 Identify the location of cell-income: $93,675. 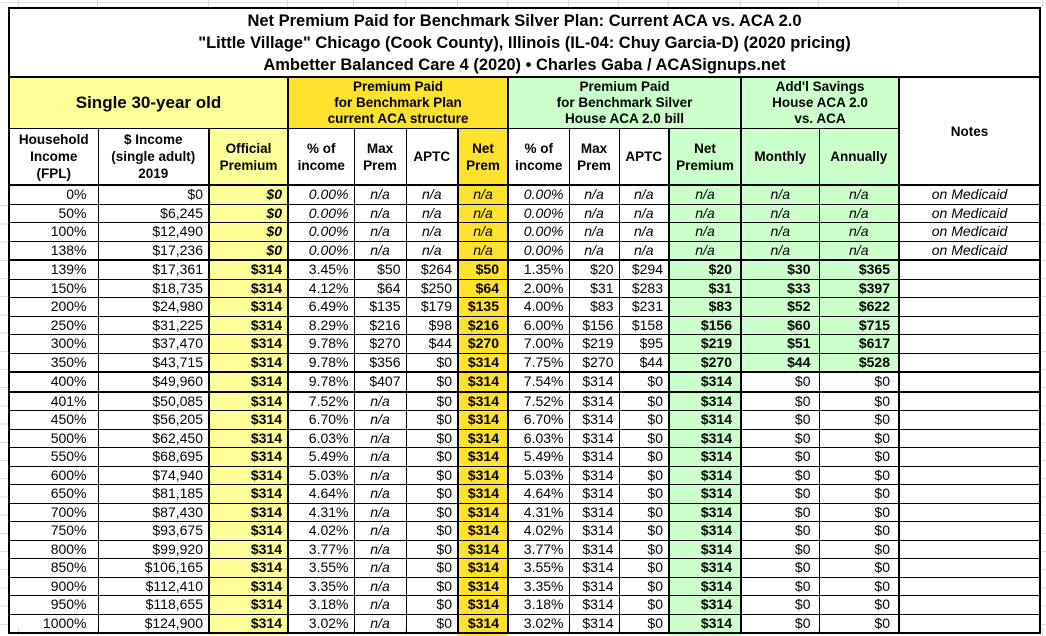
(153, 531).